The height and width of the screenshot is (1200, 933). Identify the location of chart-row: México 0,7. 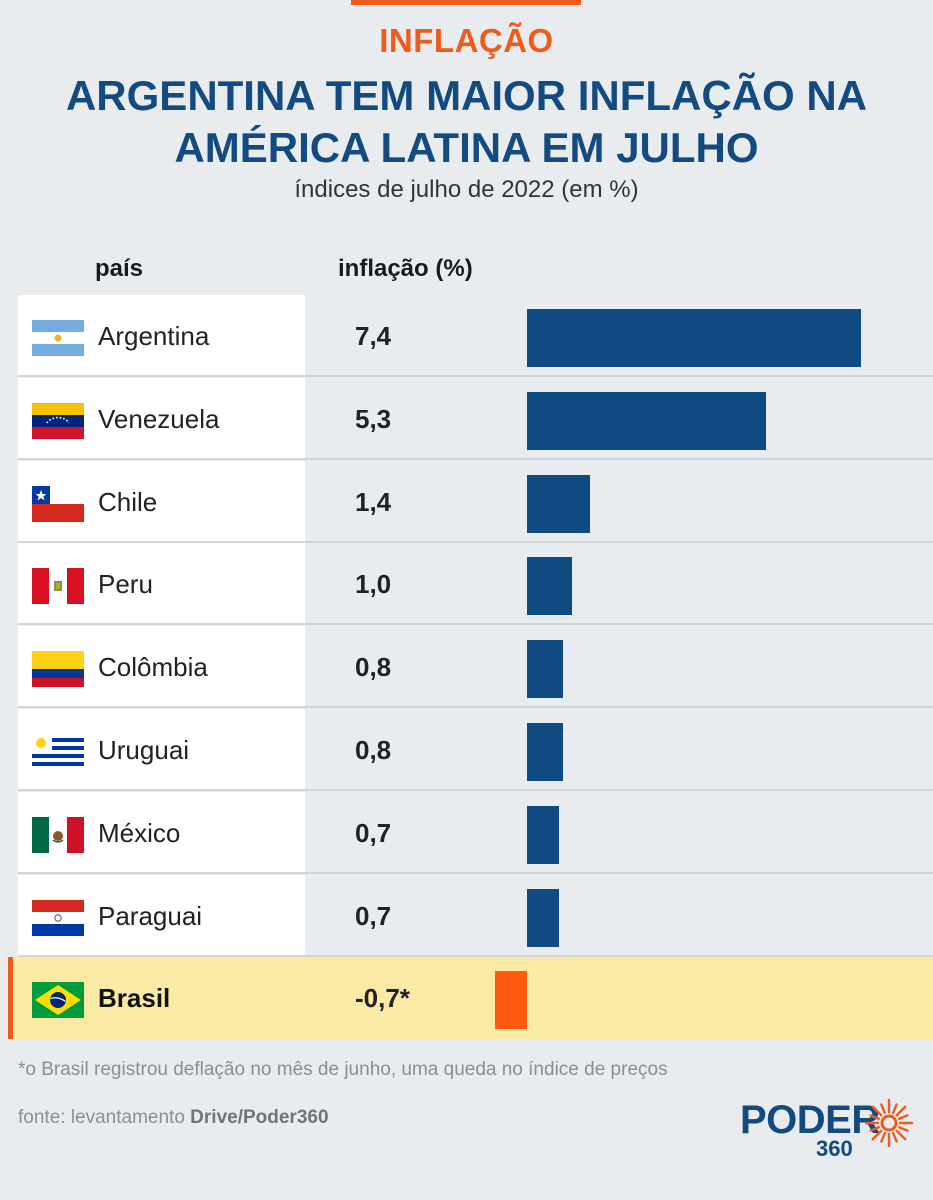
(466, 832).